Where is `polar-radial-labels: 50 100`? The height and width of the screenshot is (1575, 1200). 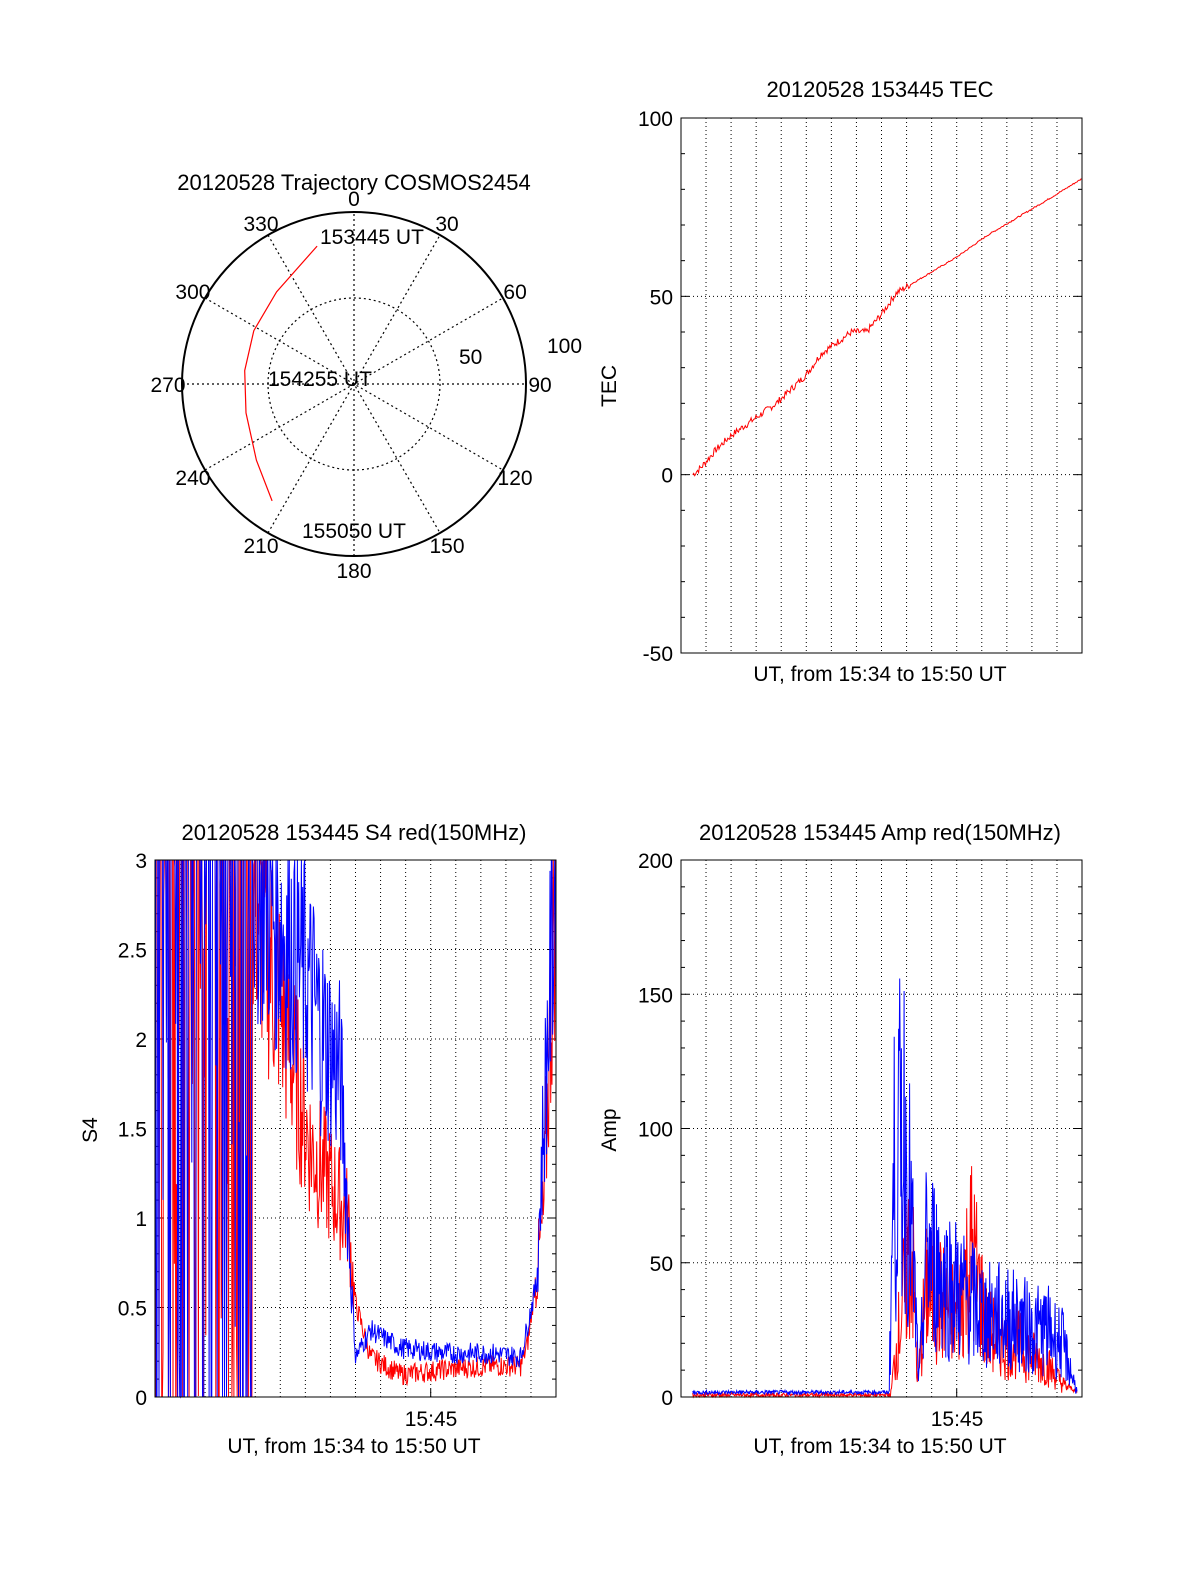
polar-radial-labels: 50 100 is located at coordinates (520, 352).